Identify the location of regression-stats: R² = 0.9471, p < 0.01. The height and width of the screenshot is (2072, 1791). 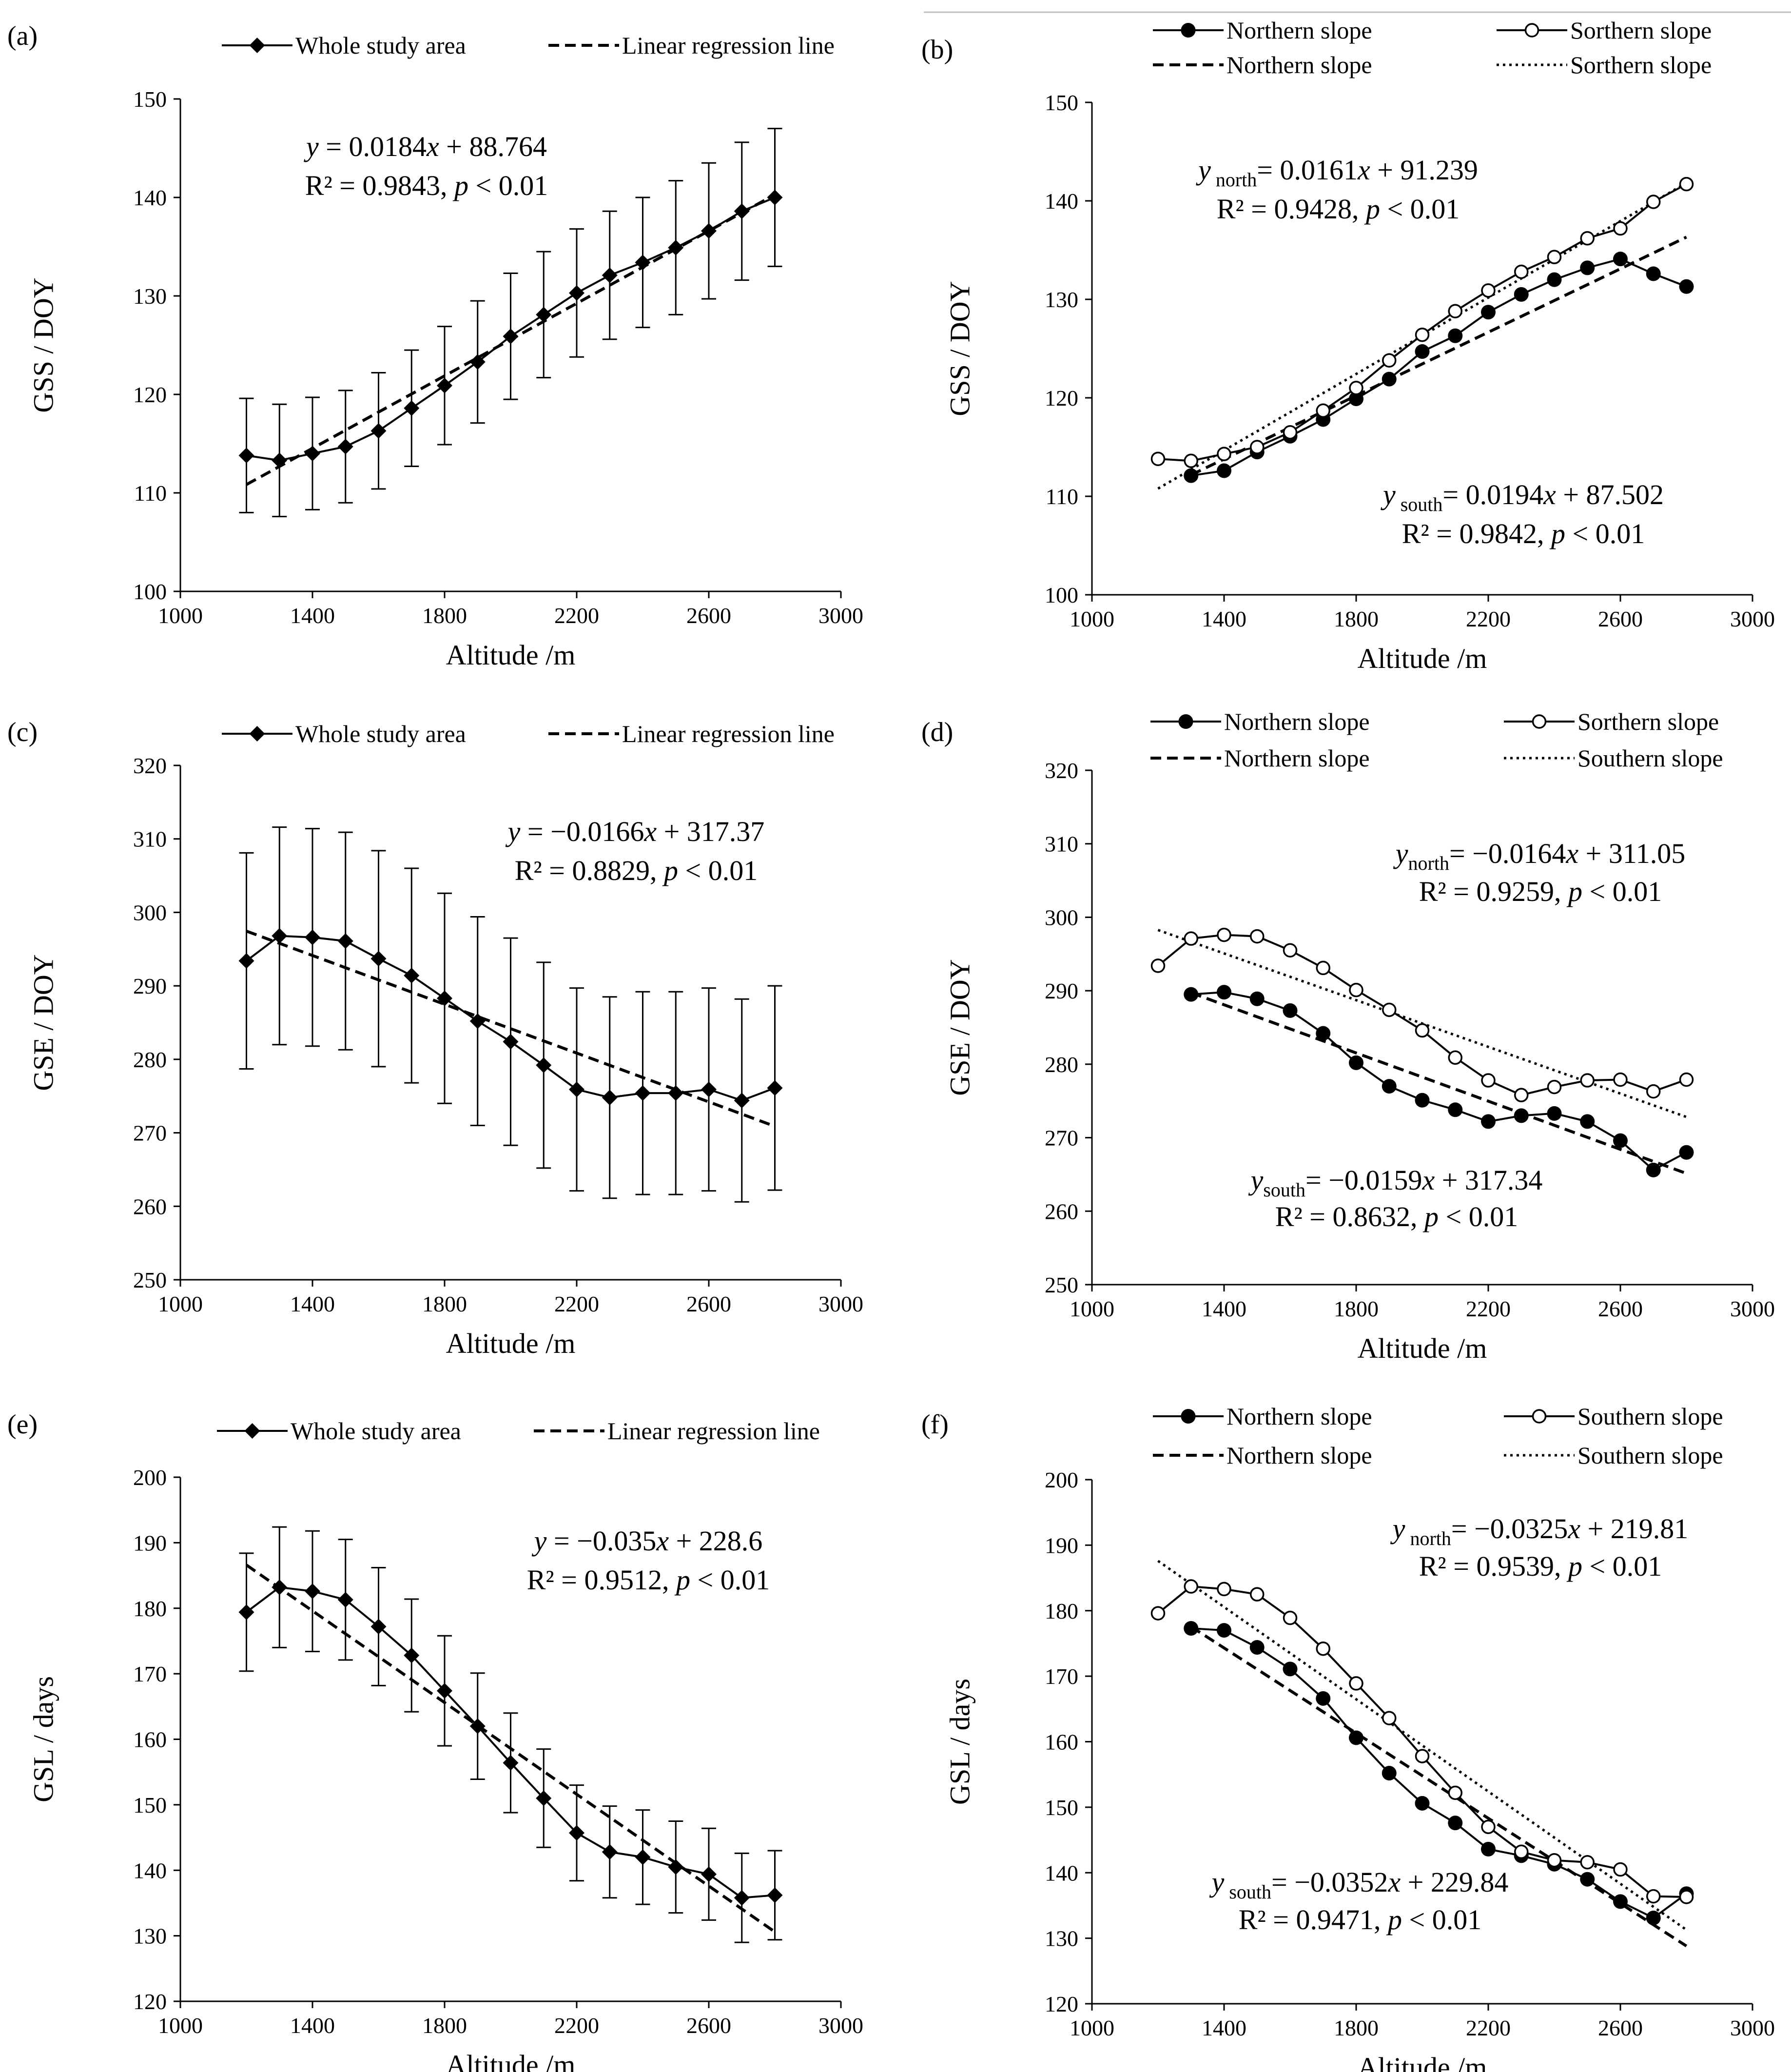
(1360, 1919).